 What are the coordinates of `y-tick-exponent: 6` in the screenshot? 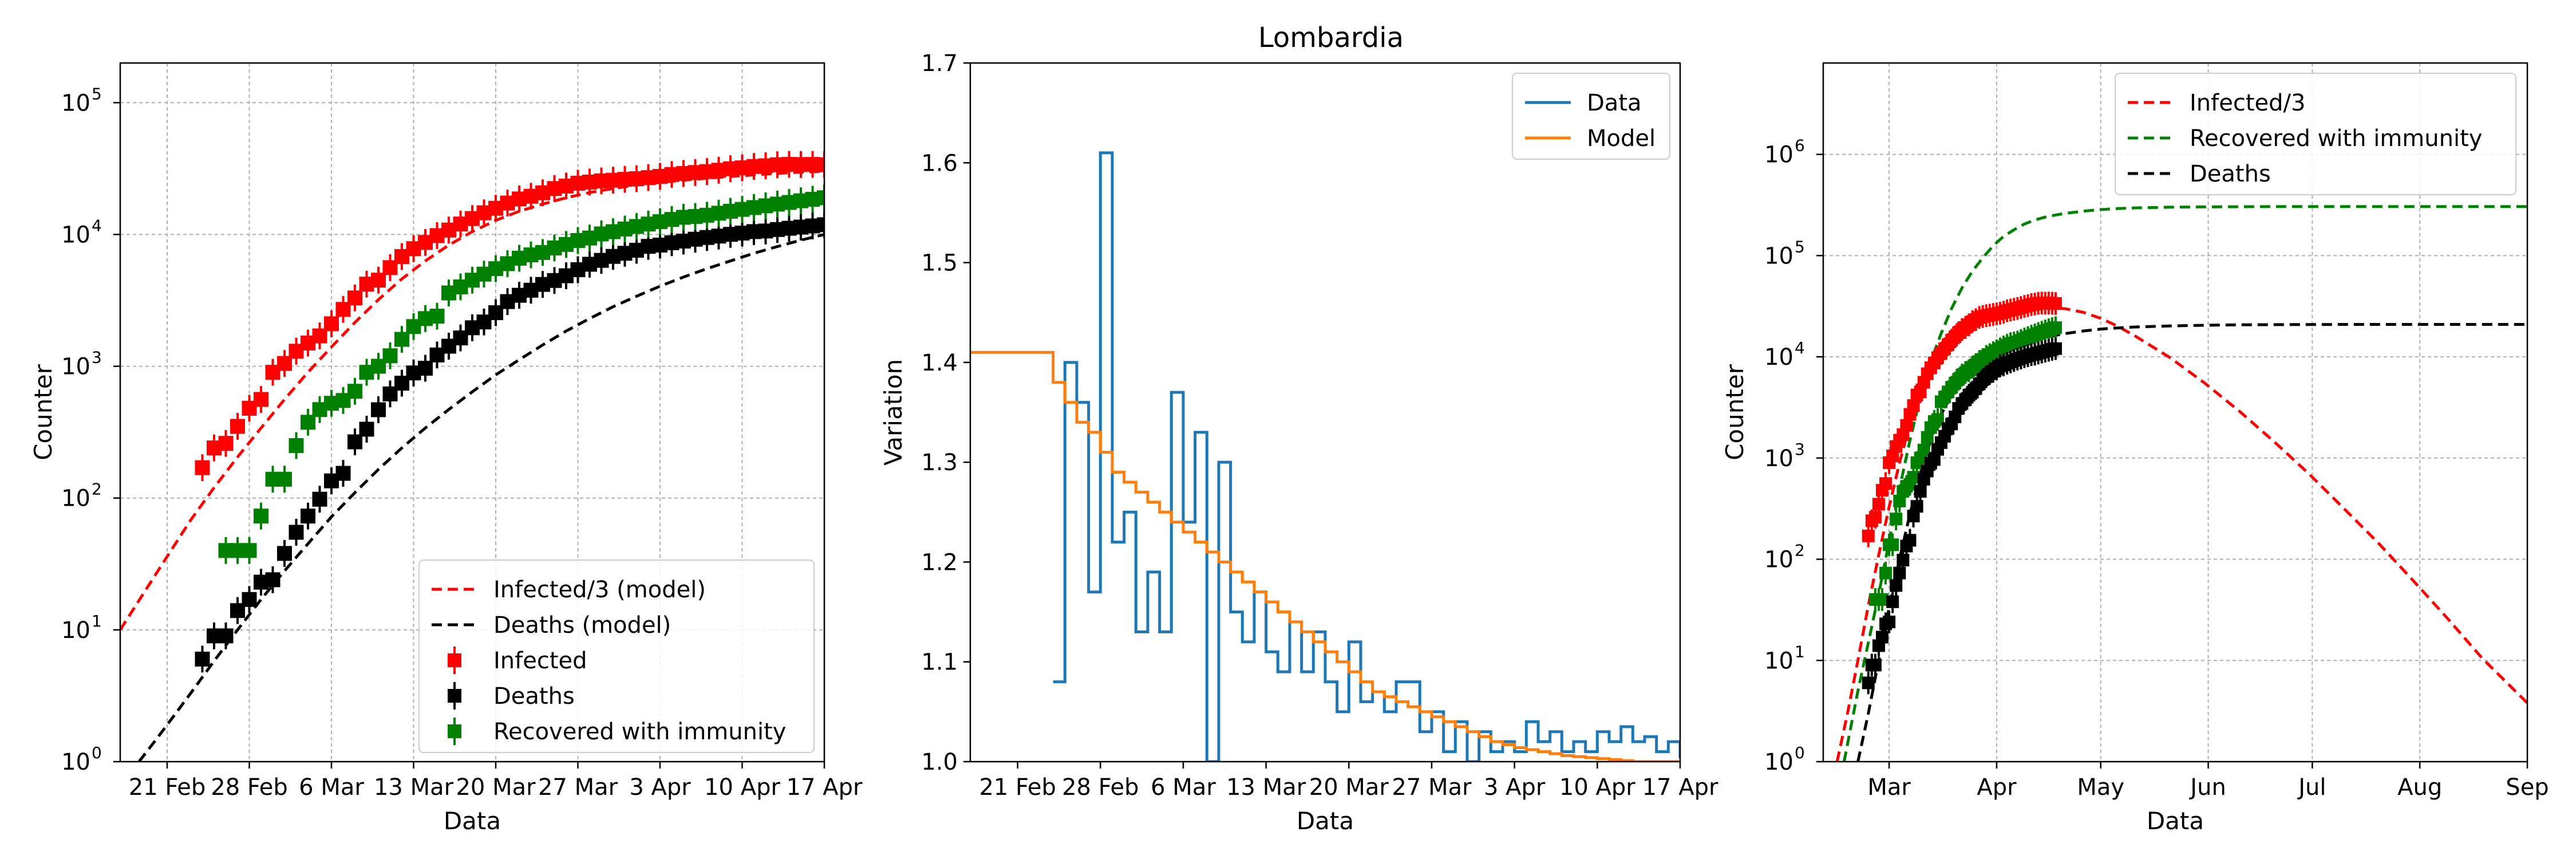 It's located at (1800, 145).